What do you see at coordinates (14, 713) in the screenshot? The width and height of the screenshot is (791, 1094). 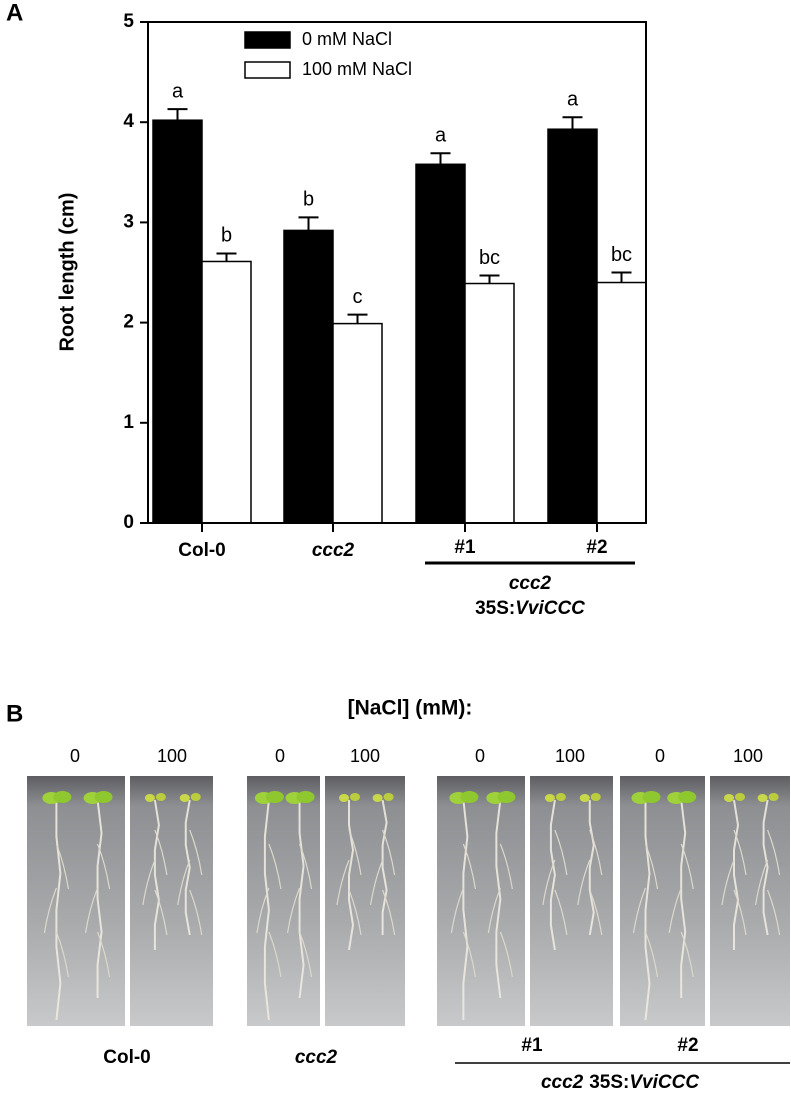 I see `panel-label: B` at bounding box center [14, 713].